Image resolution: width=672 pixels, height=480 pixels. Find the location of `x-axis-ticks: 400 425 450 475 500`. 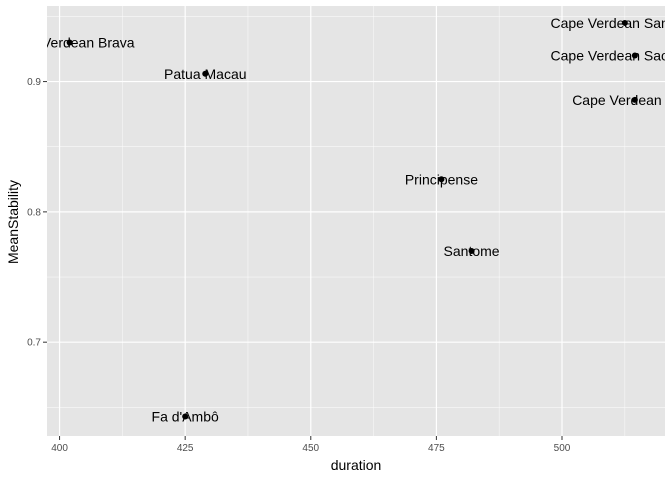

x-axis-ticks: 400 425 450 475 500 is located at coordinates (311, 445).